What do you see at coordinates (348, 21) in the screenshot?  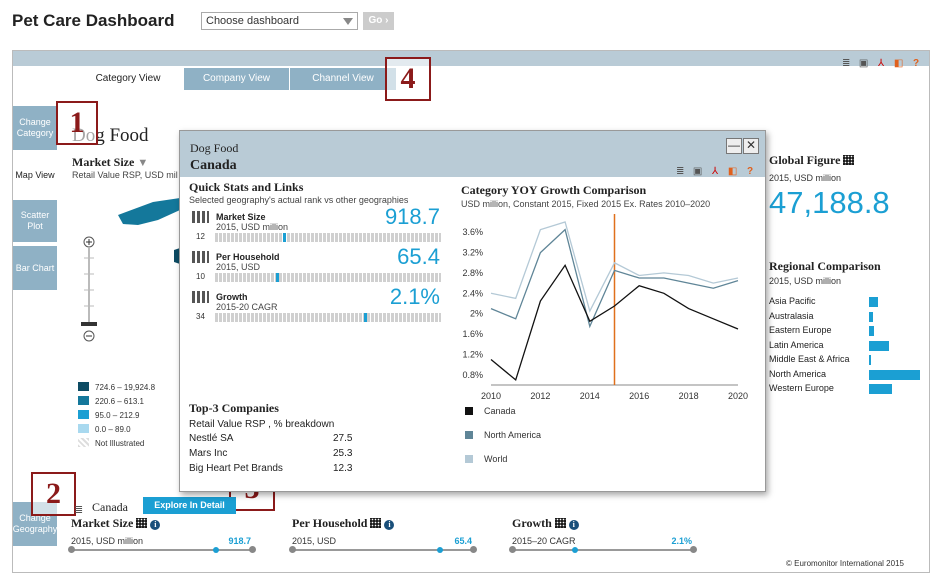 I see `chevron-down-icon` at bounding box center [348, 21].